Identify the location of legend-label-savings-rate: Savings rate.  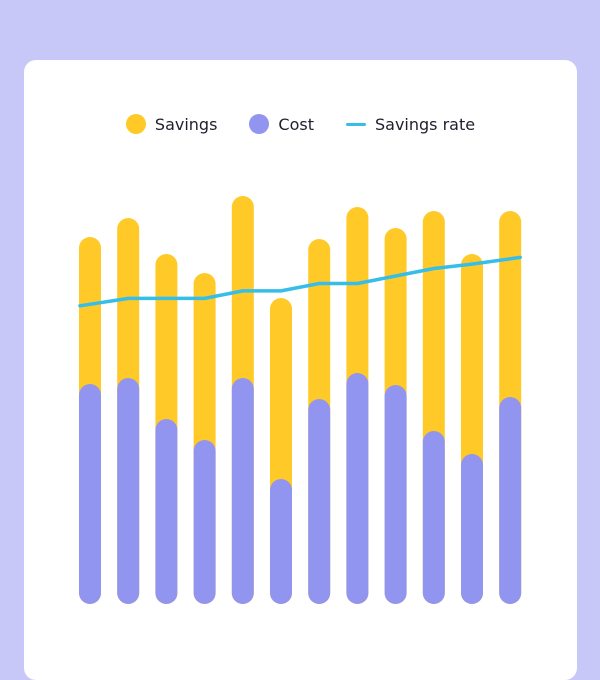
(425, 124).